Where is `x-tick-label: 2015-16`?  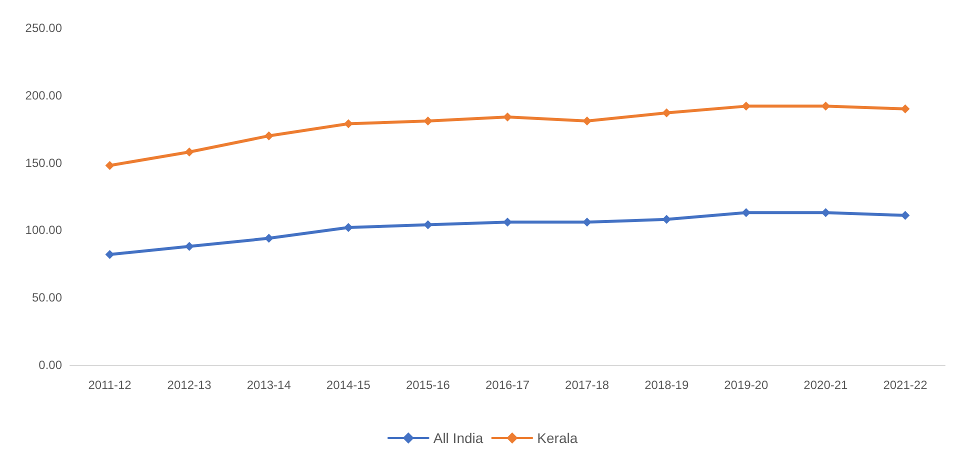 x-tick-label: 2015-16 is located at coordinates (428, 385).